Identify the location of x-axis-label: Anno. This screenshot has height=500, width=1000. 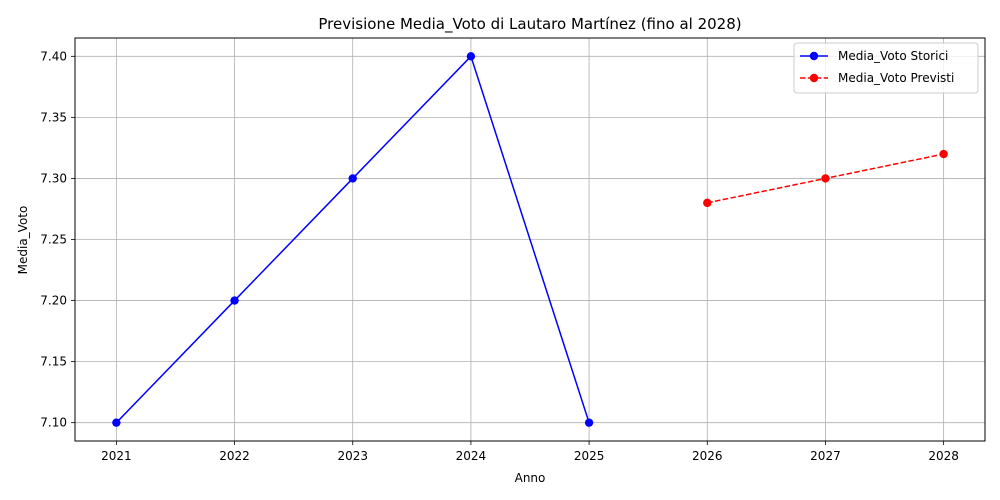
(530, 478).